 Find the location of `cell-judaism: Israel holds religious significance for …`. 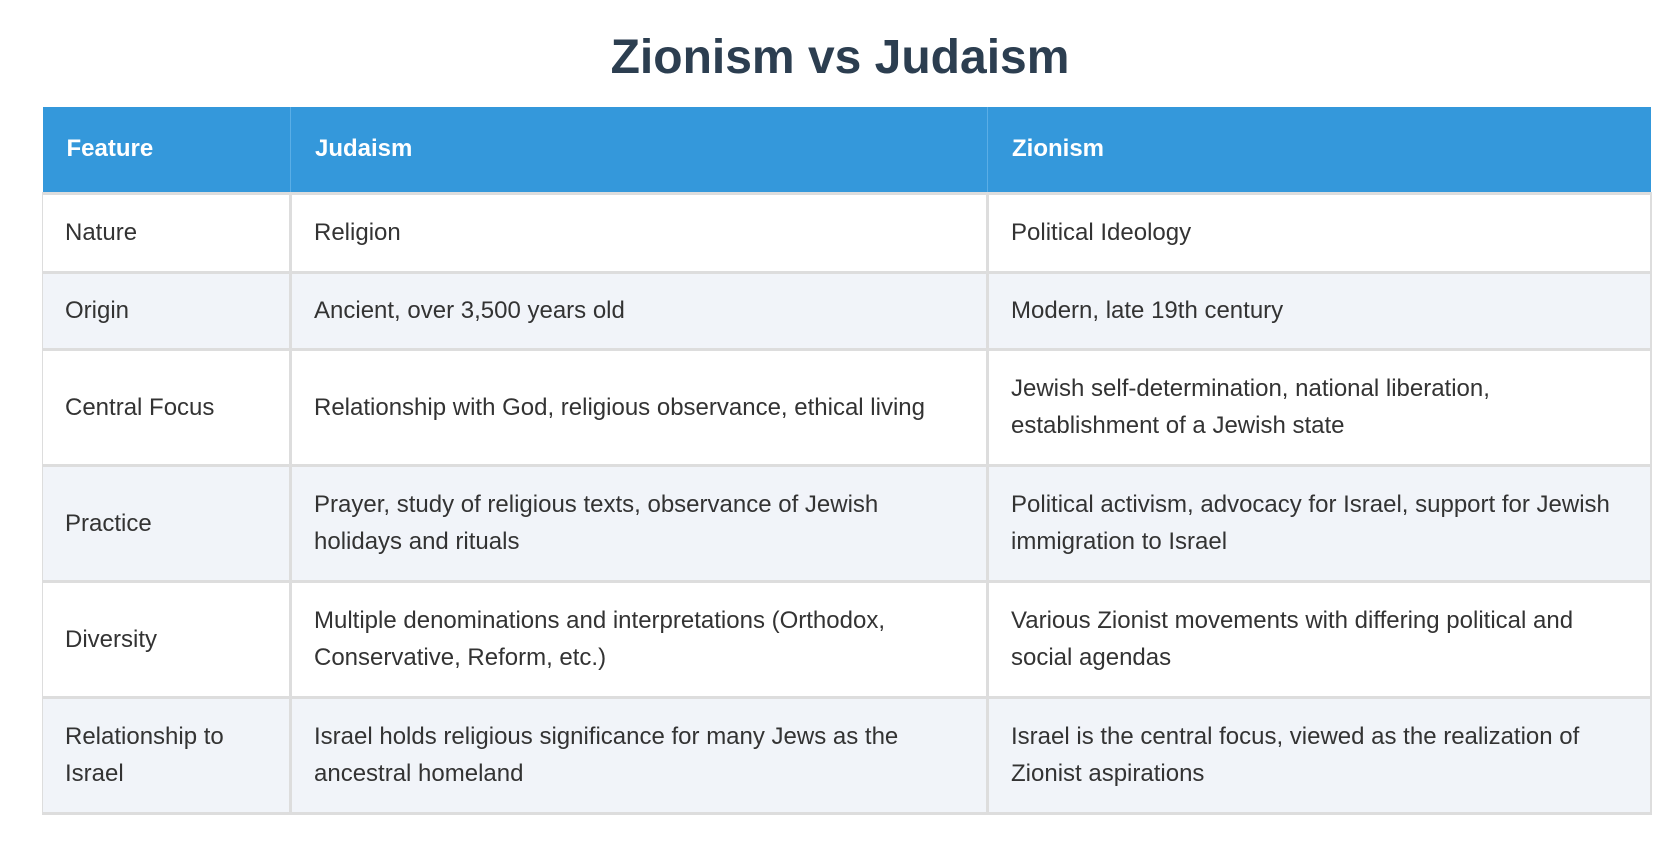

cell-judaism: Israel holds religious significance for … is located at coordinates (639, 756).